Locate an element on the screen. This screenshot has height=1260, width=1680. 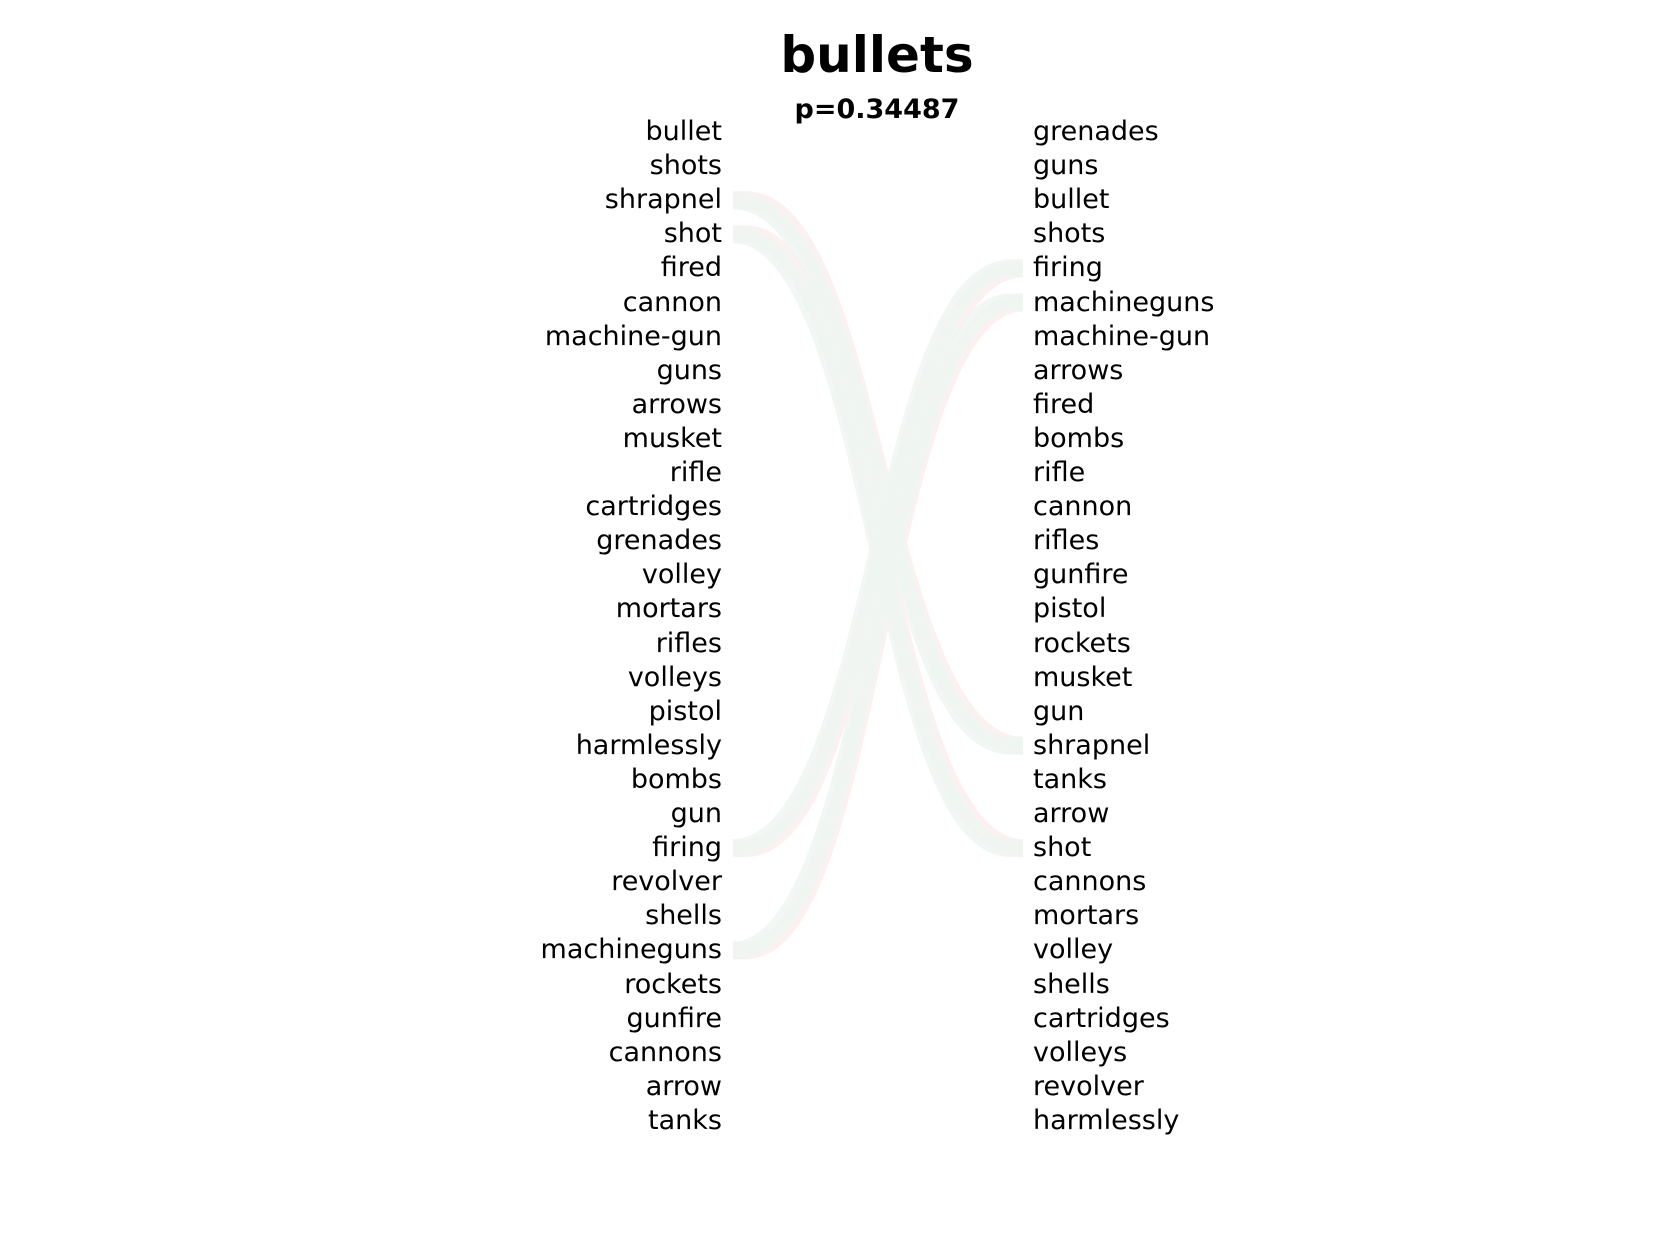
right-word: cannons is located at coordinates (1090, 882).